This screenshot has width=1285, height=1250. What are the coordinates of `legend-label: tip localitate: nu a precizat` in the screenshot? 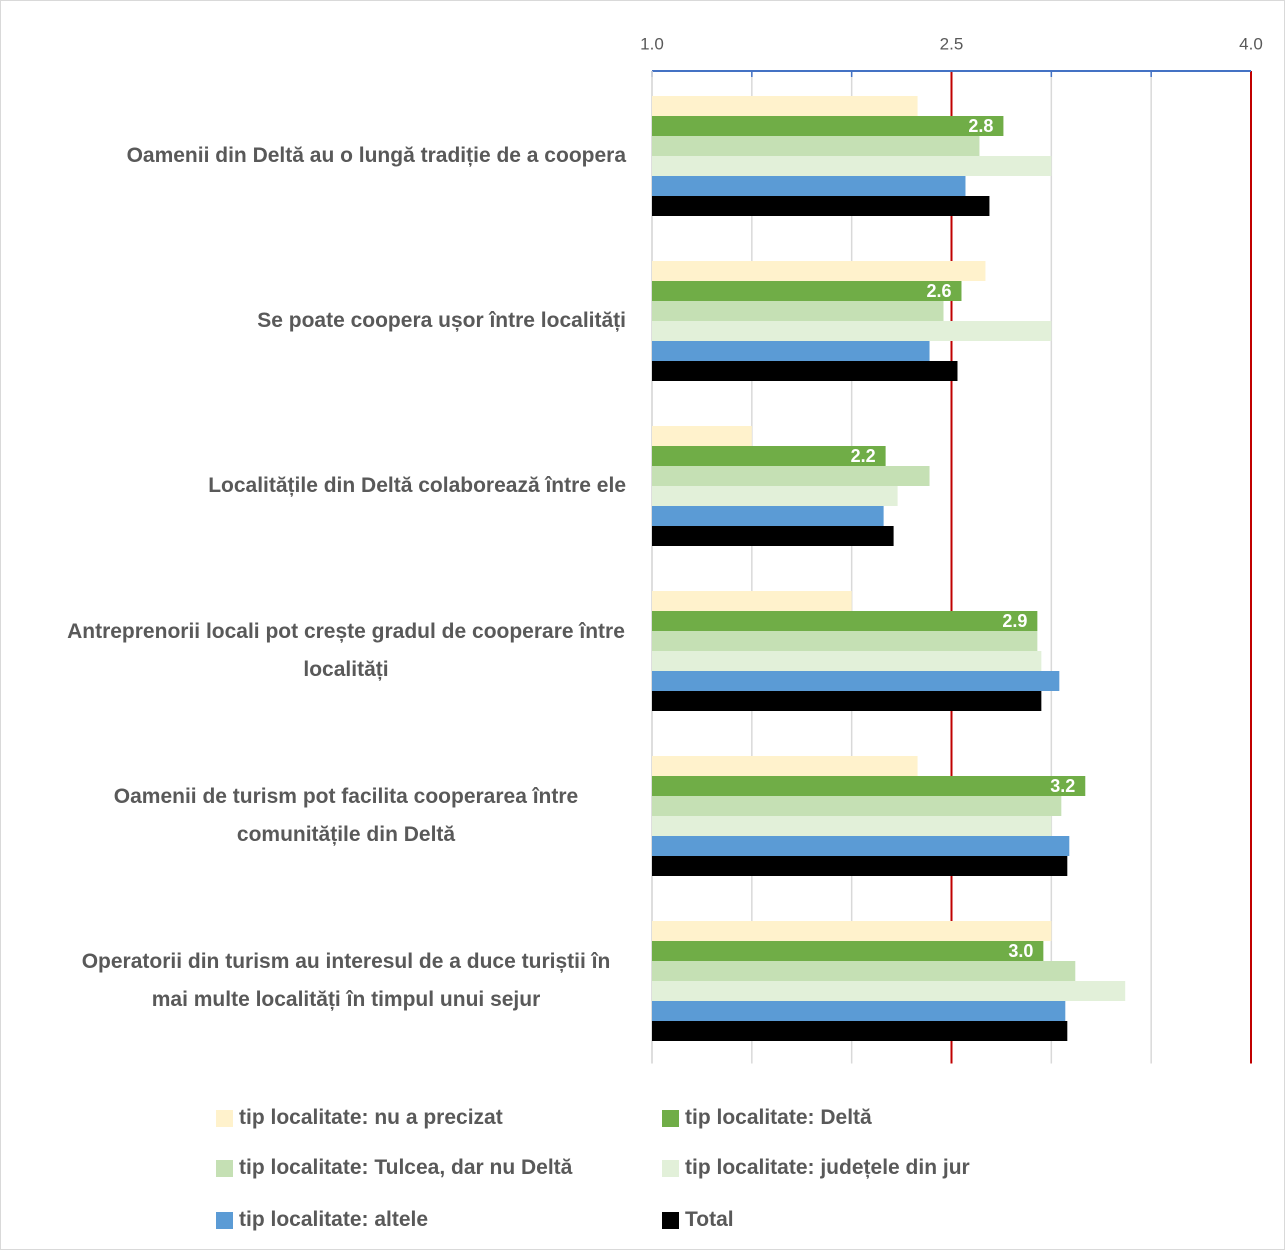 It's located at (371, 1117).